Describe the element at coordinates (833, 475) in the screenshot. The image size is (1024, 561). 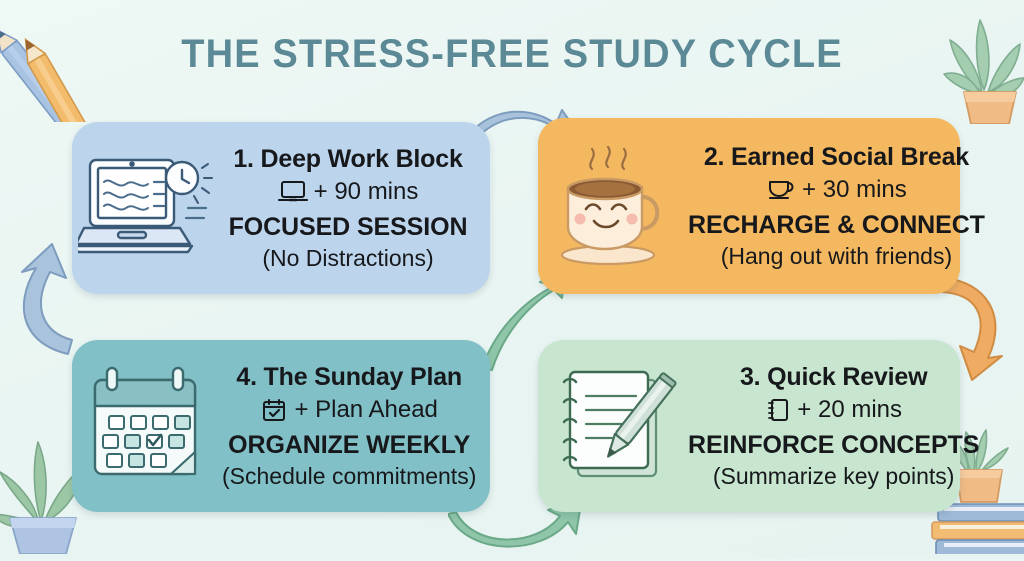
I see `card-note: (Summarize key points)` at that location.